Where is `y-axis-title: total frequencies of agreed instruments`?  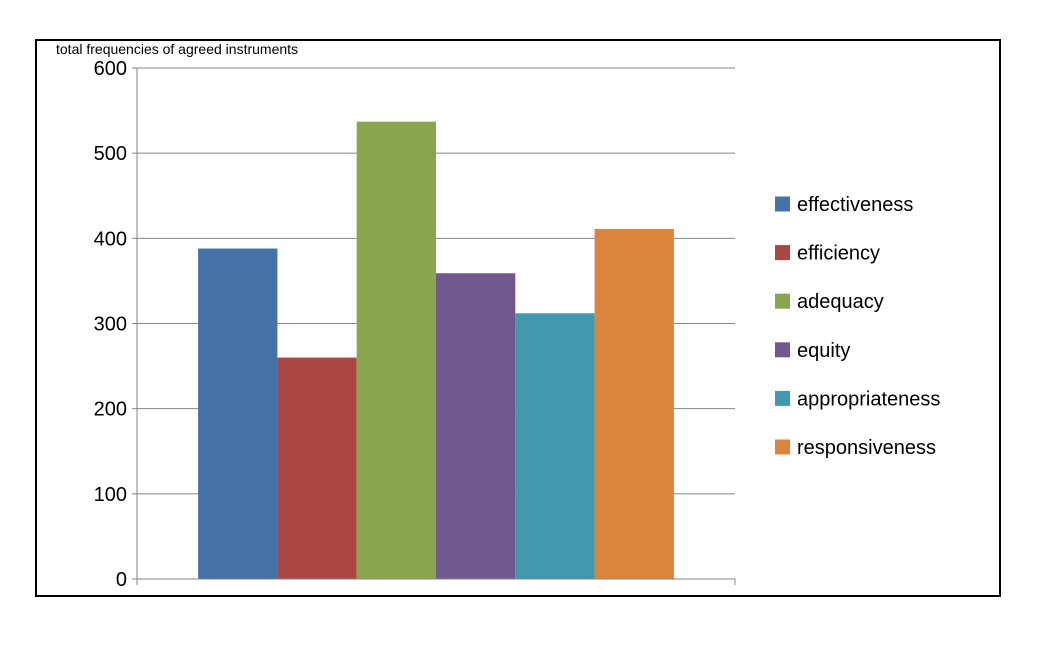 y-axis-title: total frequencies of agreed instruments is located at coordinates (177, 49).